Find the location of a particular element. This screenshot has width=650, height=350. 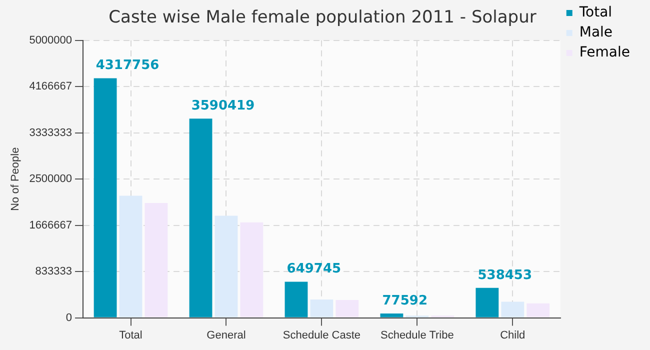

y-tick-label: 5000000 is located at coordinates (50, 40).